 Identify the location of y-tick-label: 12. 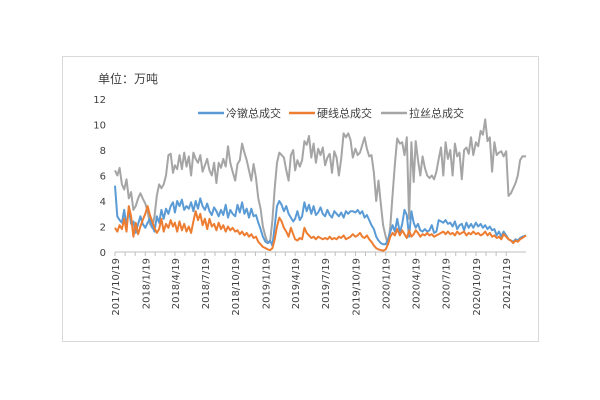
(99, 100).